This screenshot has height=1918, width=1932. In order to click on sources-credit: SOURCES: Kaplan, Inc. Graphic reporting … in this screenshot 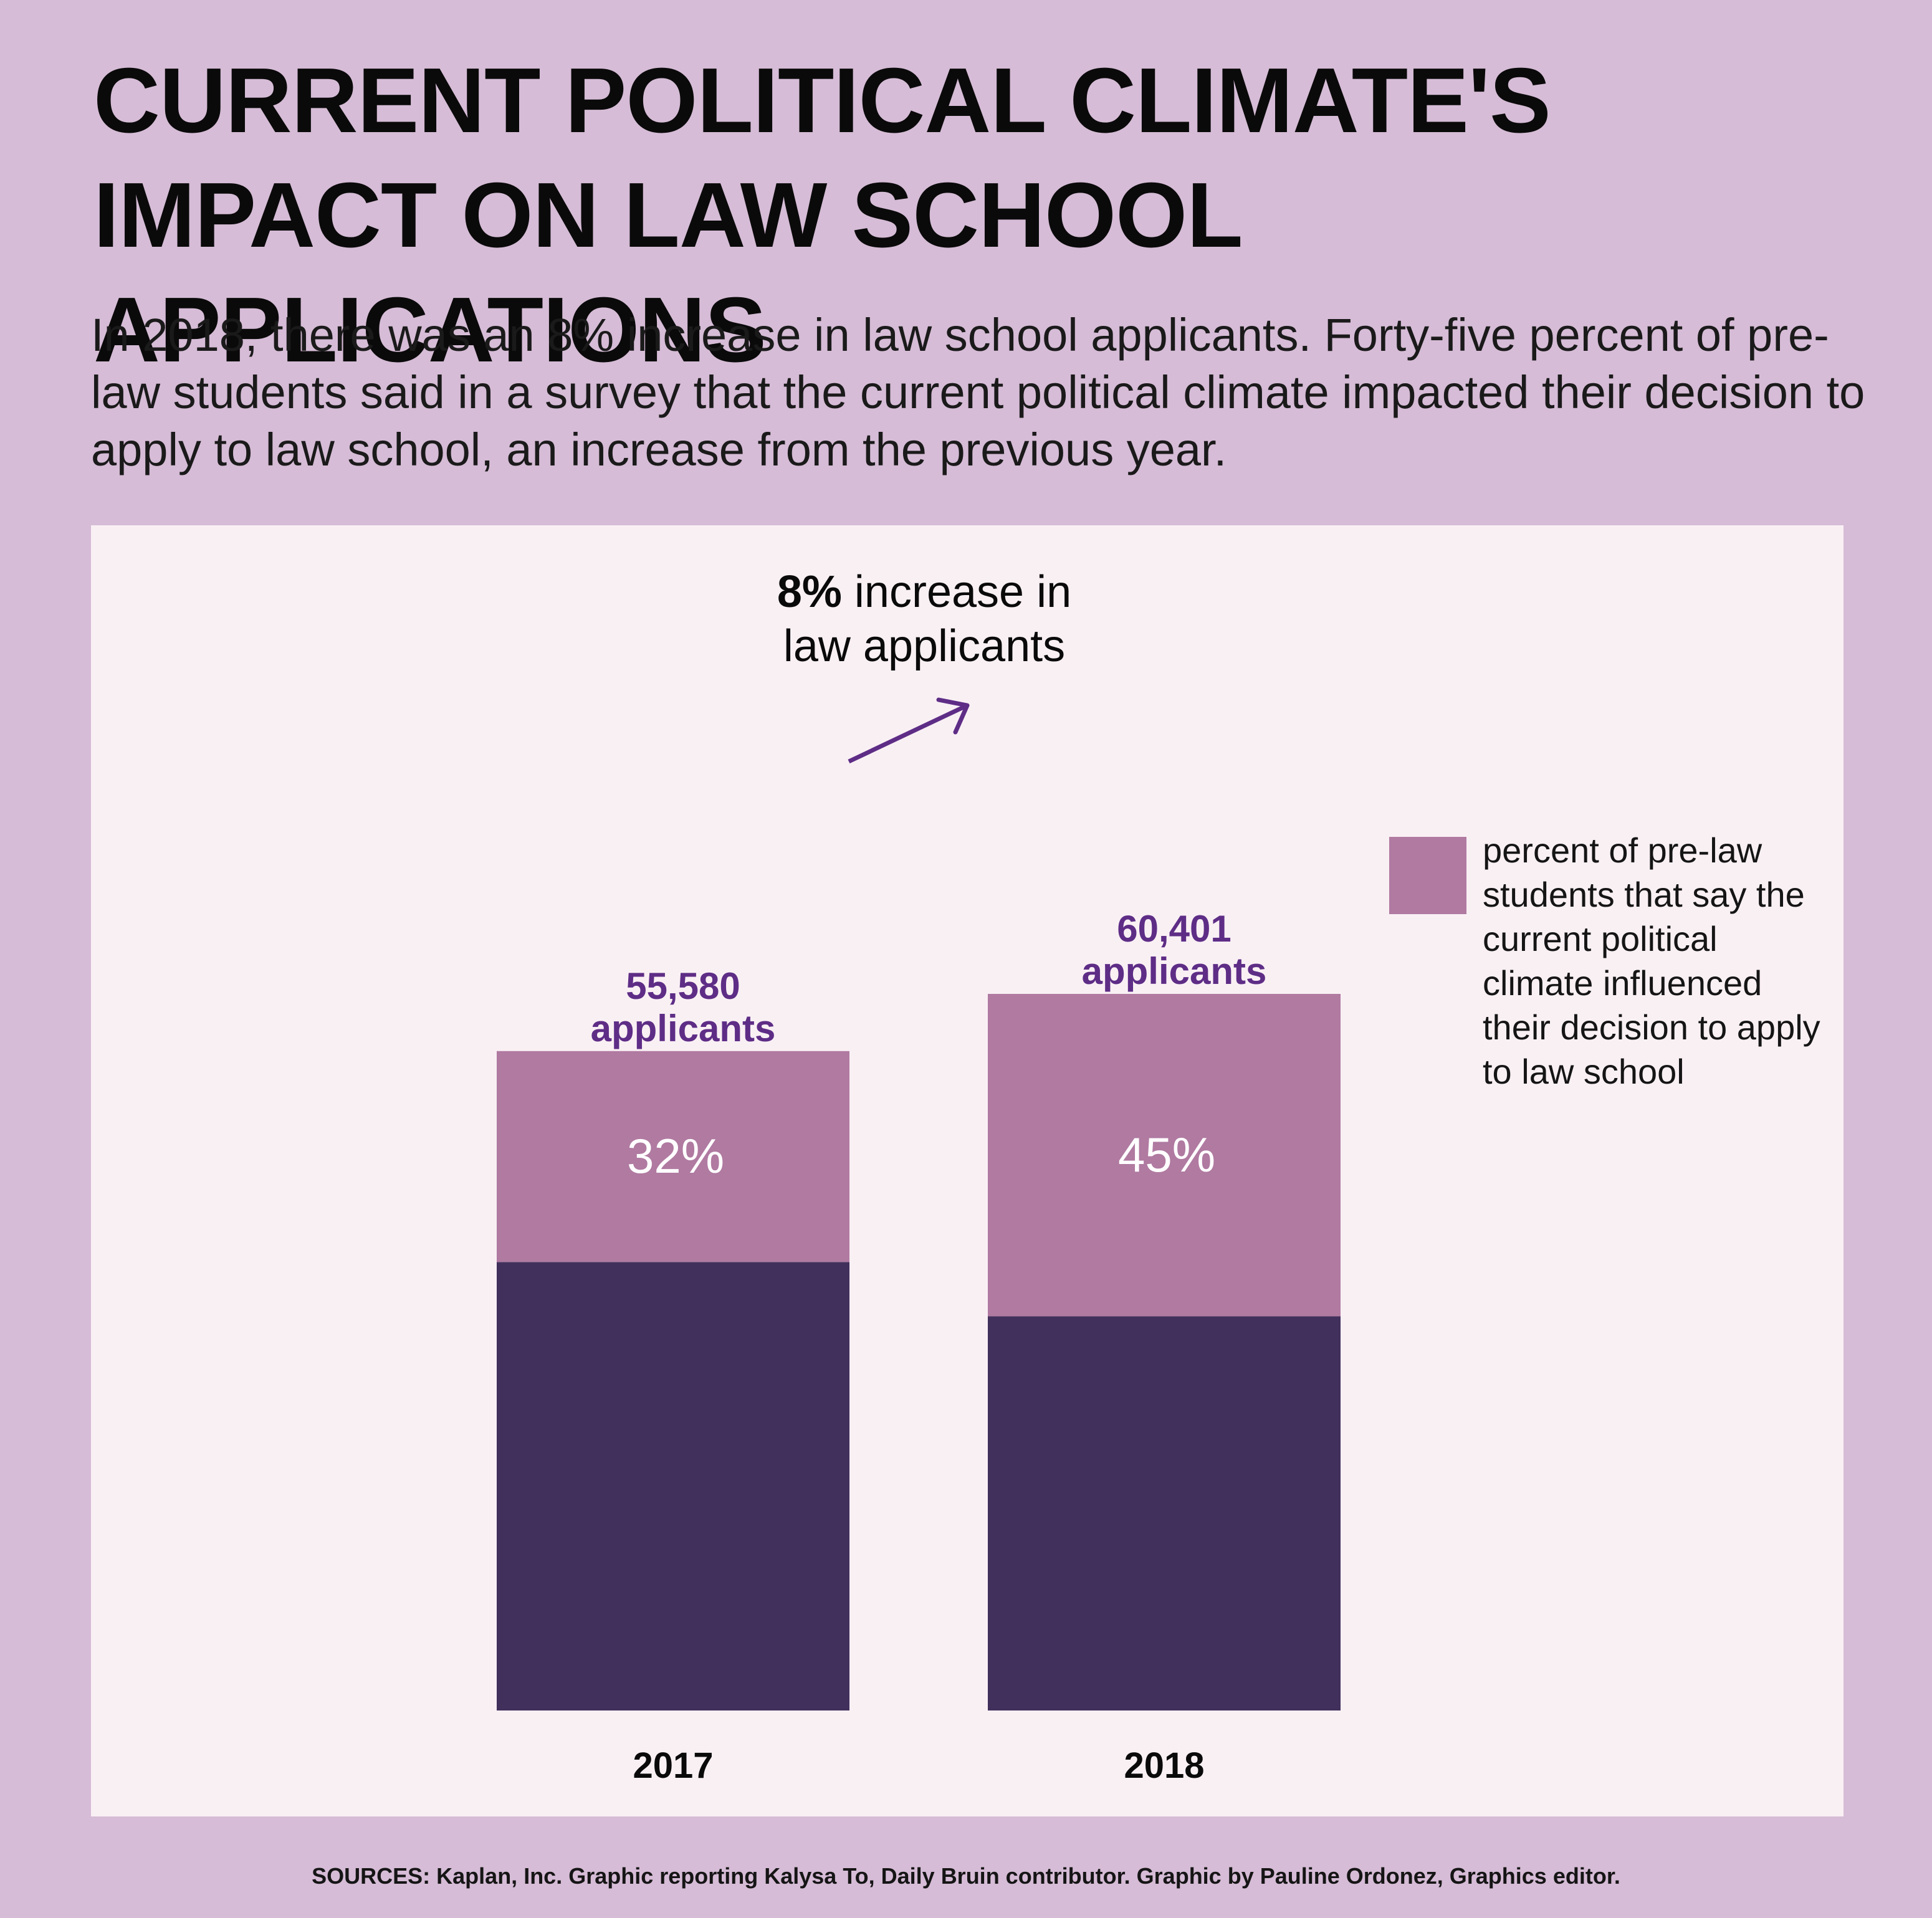, I will do `click(966, 1876)`.